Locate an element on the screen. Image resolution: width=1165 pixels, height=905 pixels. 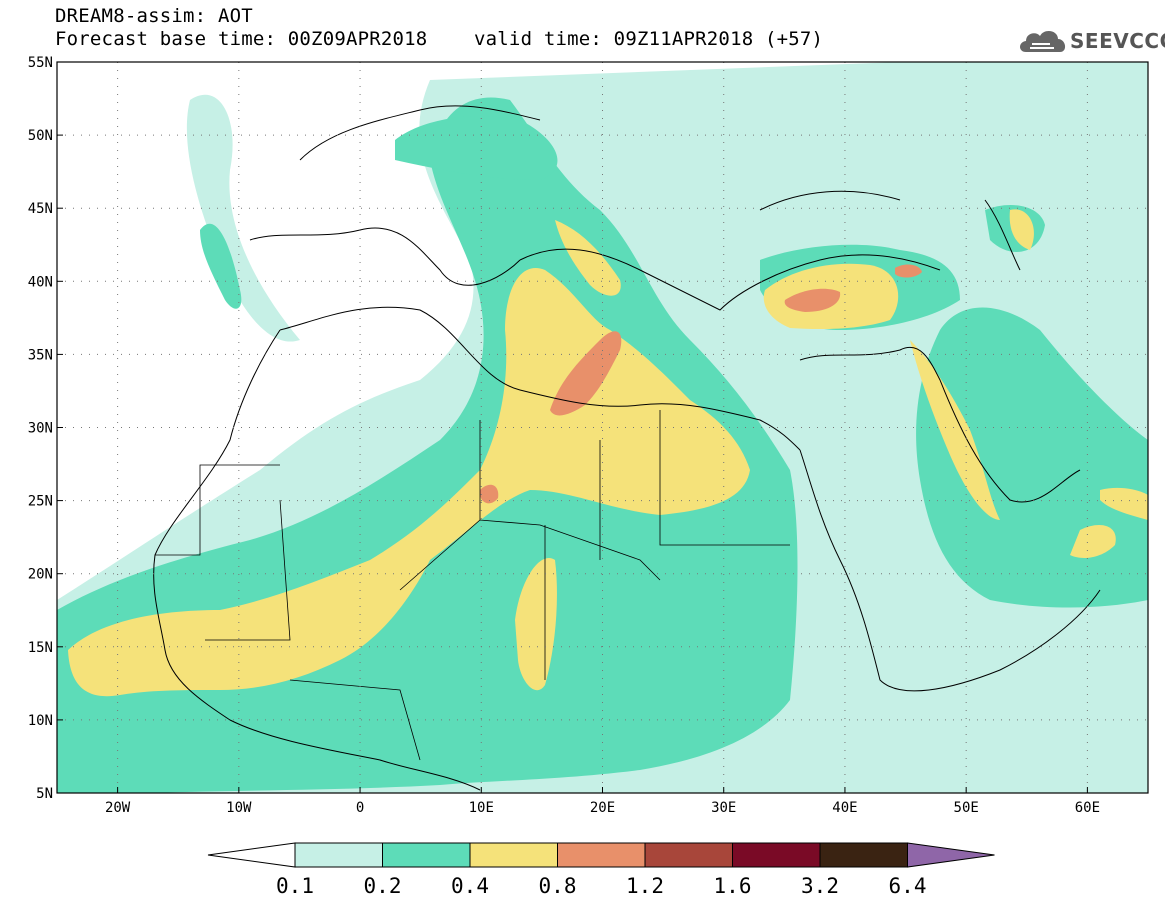
lat-tick-label: 30N is located at coordinates (40, 429).